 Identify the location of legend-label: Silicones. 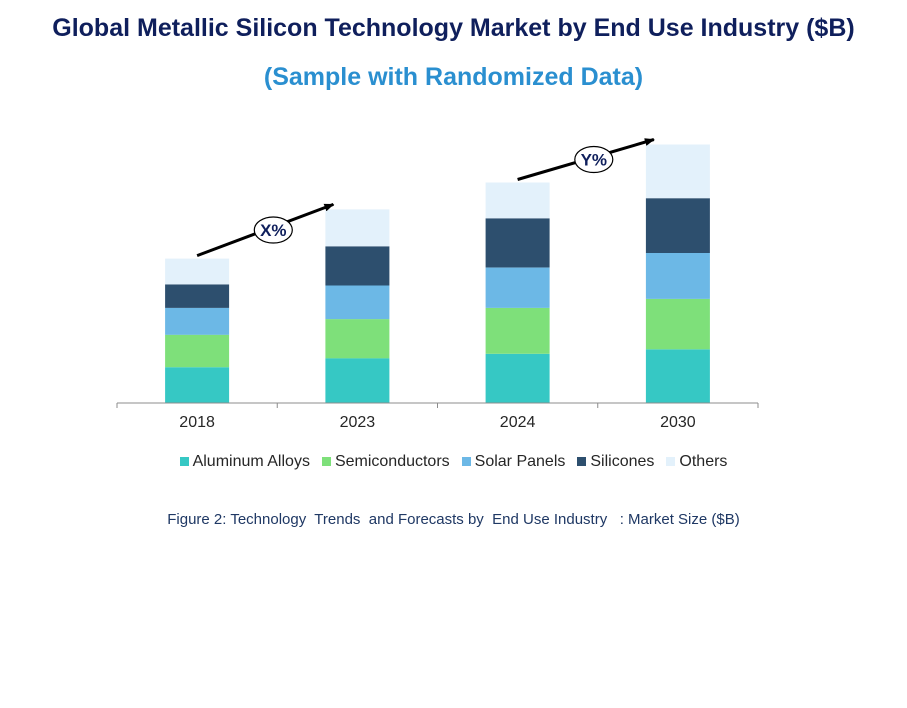
(622, 461).